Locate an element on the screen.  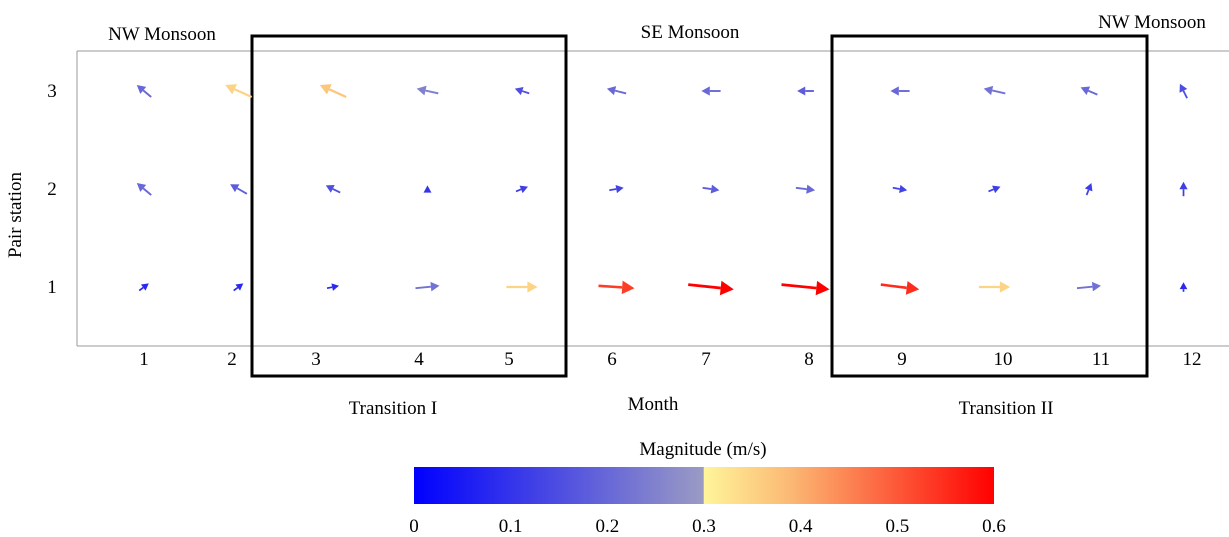
colorbar-tick-label: 0.1 is located at coordinates (511, 526).